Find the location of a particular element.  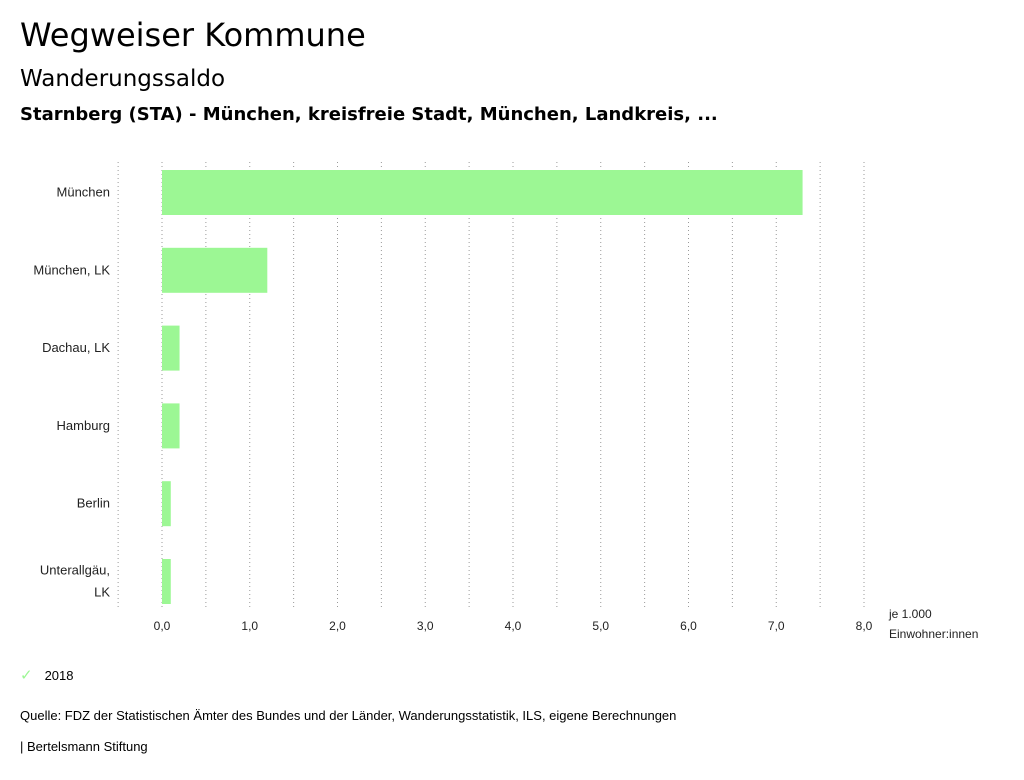

unit-label: Einwohner:innen is located at coordinates (933, 634).